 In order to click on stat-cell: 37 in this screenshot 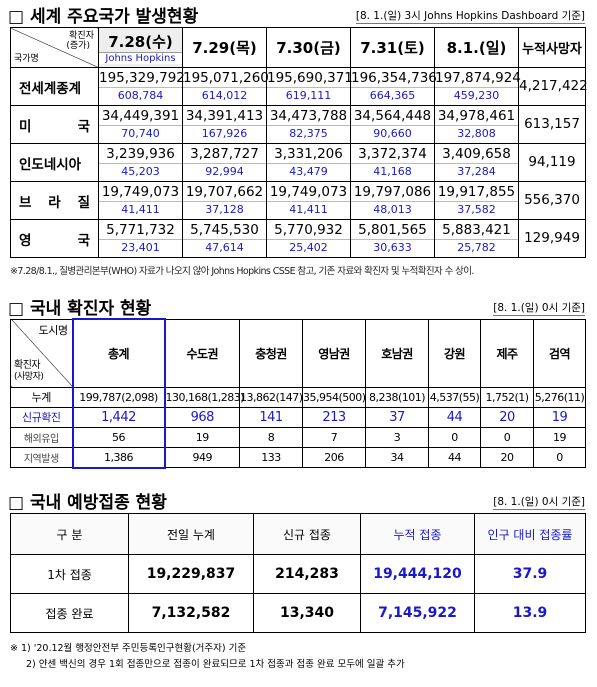, I will do `click(397, 417)`.